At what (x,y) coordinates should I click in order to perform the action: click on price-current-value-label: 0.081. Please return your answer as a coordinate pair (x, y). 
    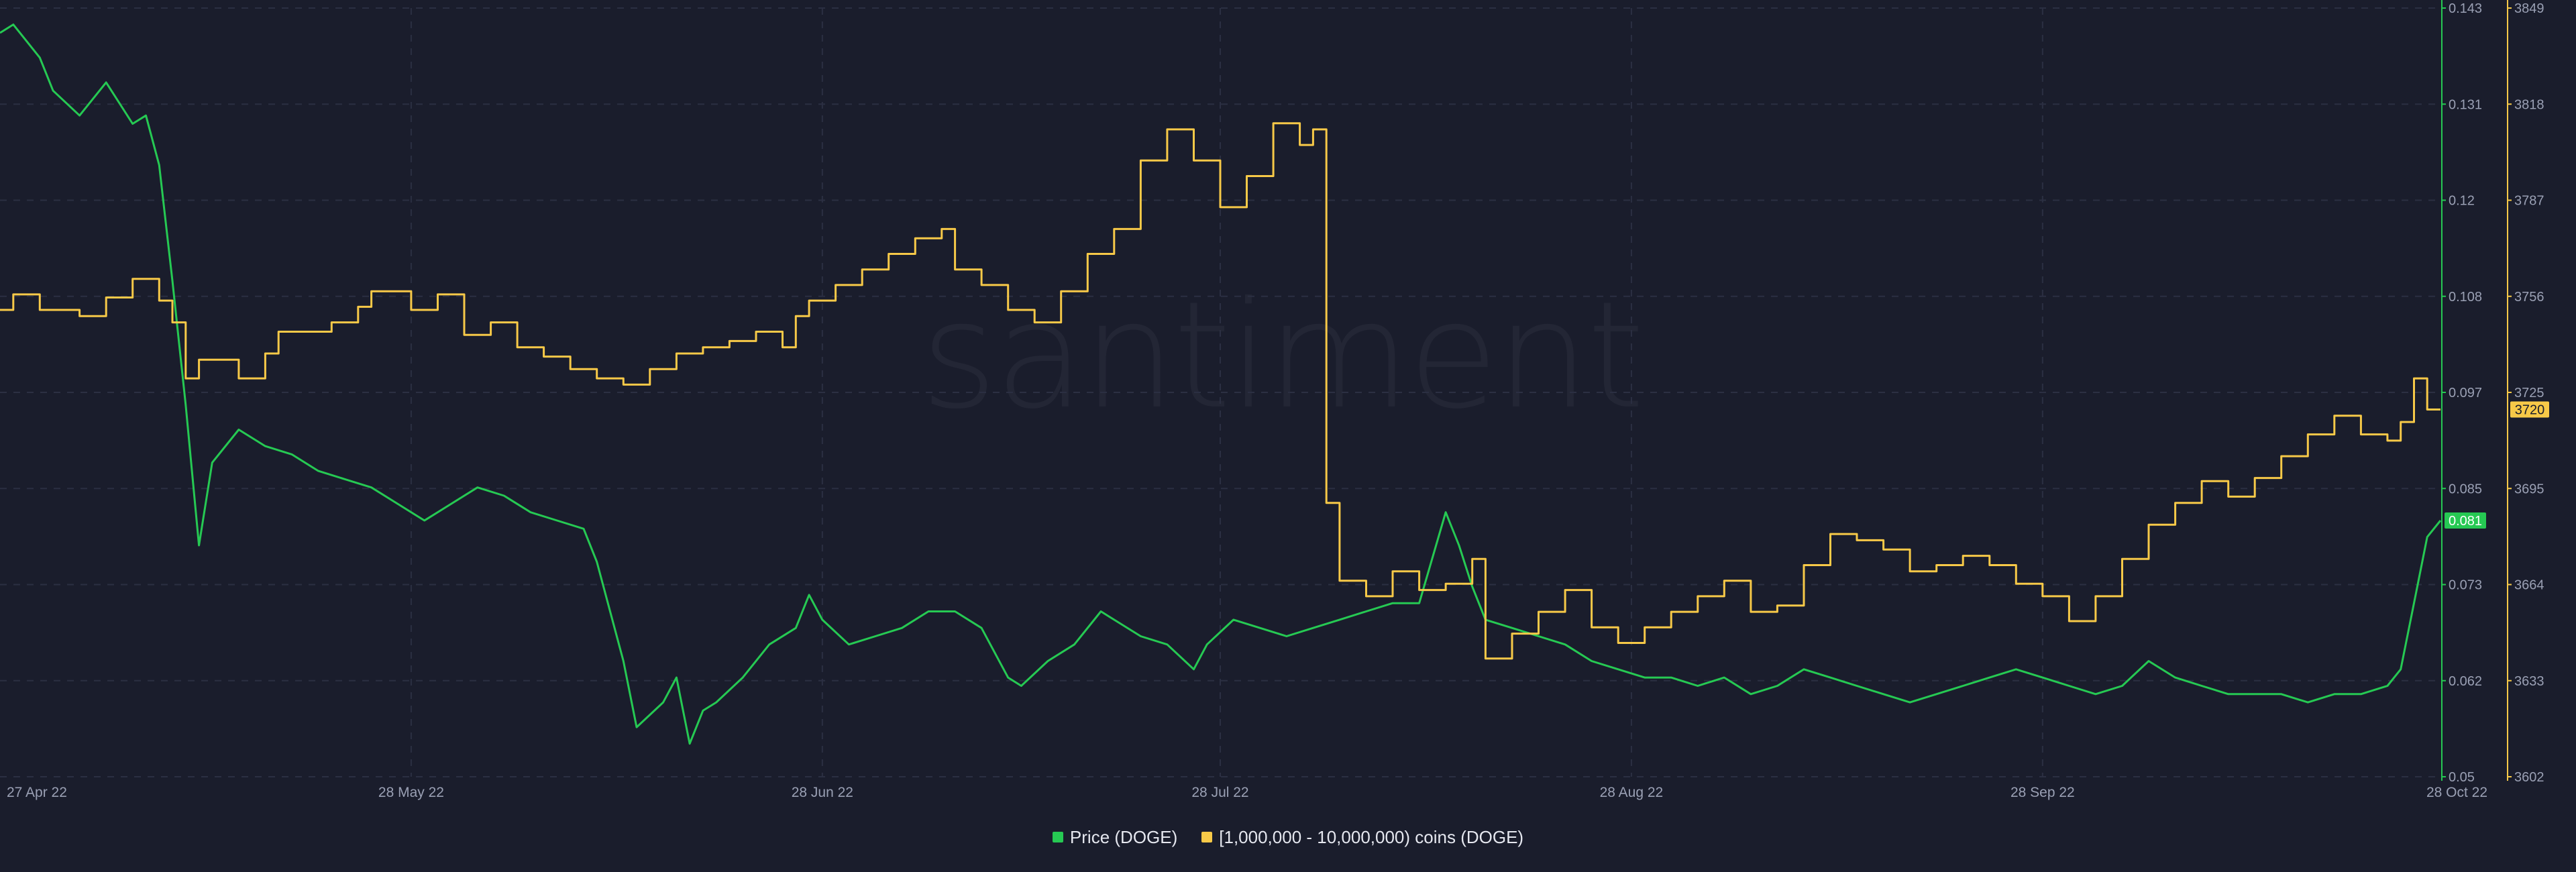
    Looking at the image, I should click on (2465, 521).